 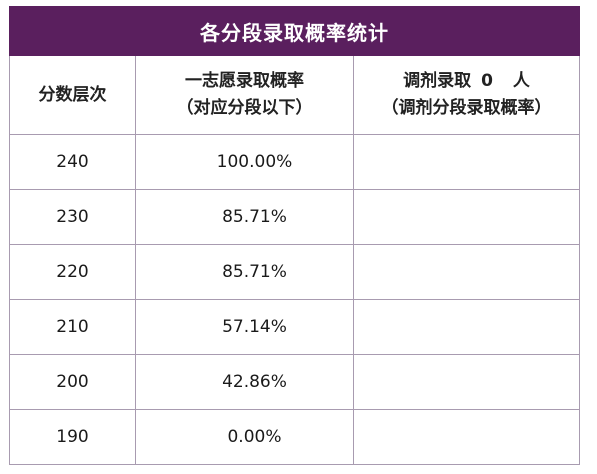 I want to click on adjusted-count: 0, so click(x=487, y=81).